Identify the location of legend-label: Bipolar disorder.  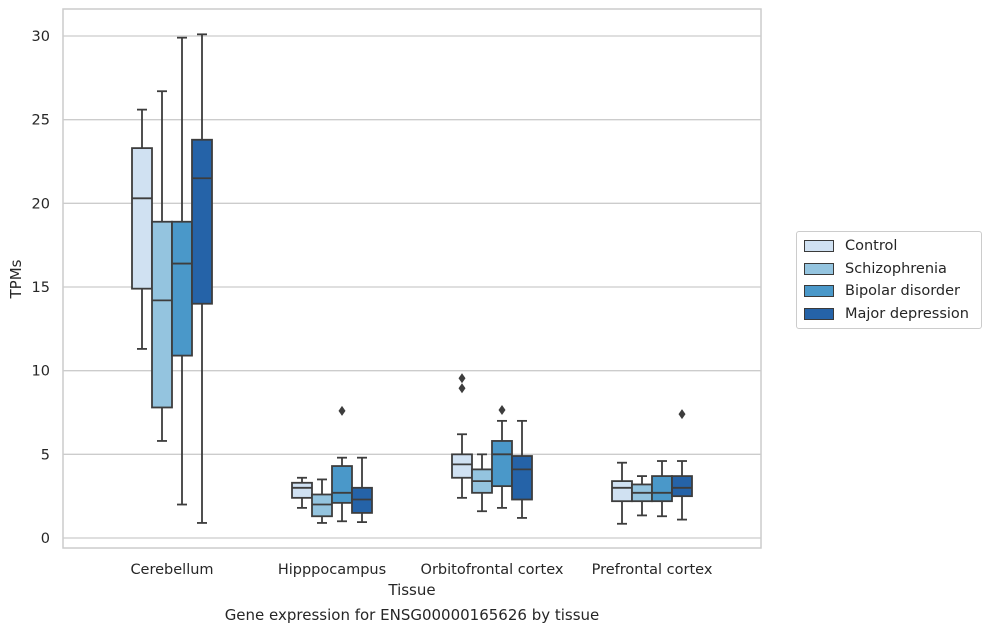
(902, 291).